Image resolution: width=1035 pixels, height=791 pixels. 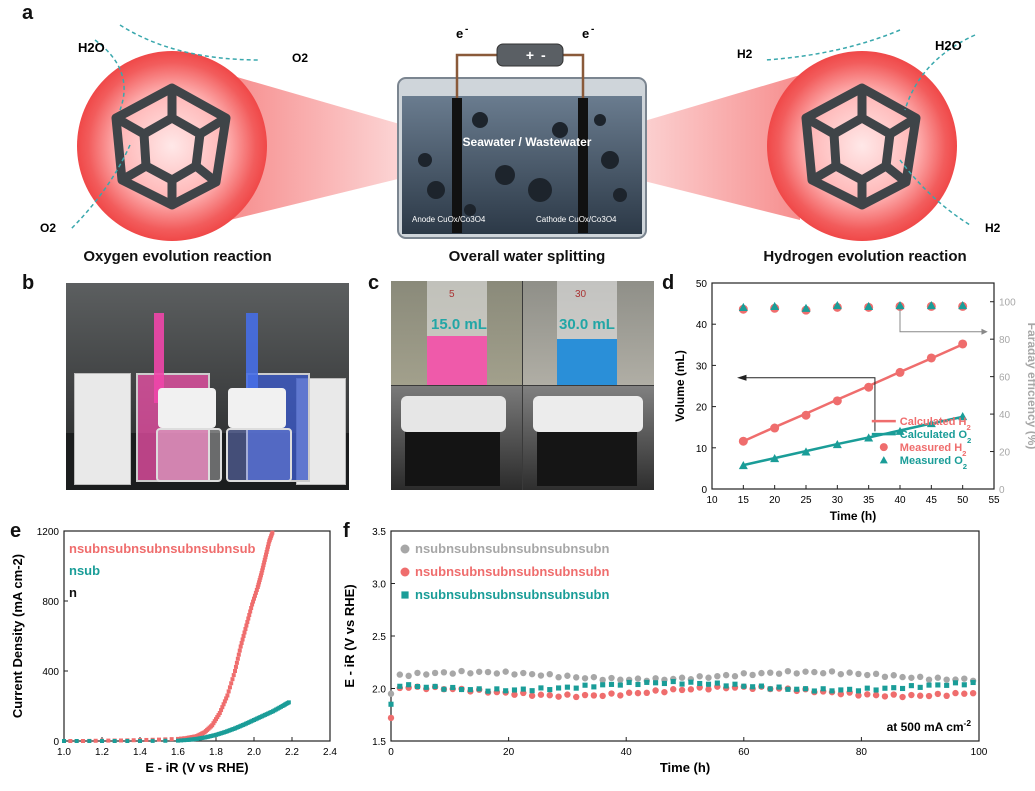 What do you see at coordinates (948, 45) in the screenshot?
I see `her-h2o-label: H2O` at bounding box center [948, 45].